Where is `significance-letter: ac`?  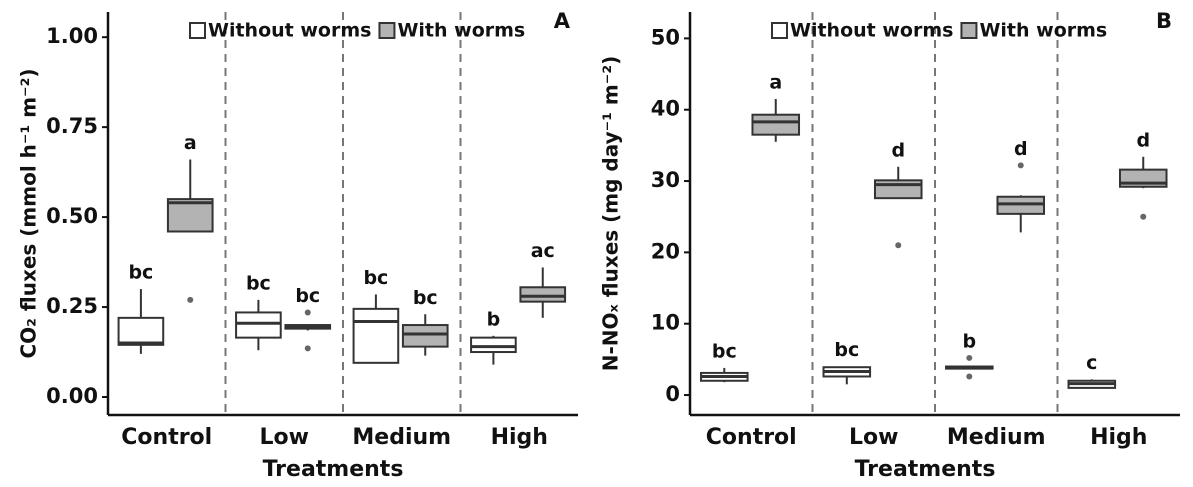 significance-letter: ac is located at coordinates (543, 251).